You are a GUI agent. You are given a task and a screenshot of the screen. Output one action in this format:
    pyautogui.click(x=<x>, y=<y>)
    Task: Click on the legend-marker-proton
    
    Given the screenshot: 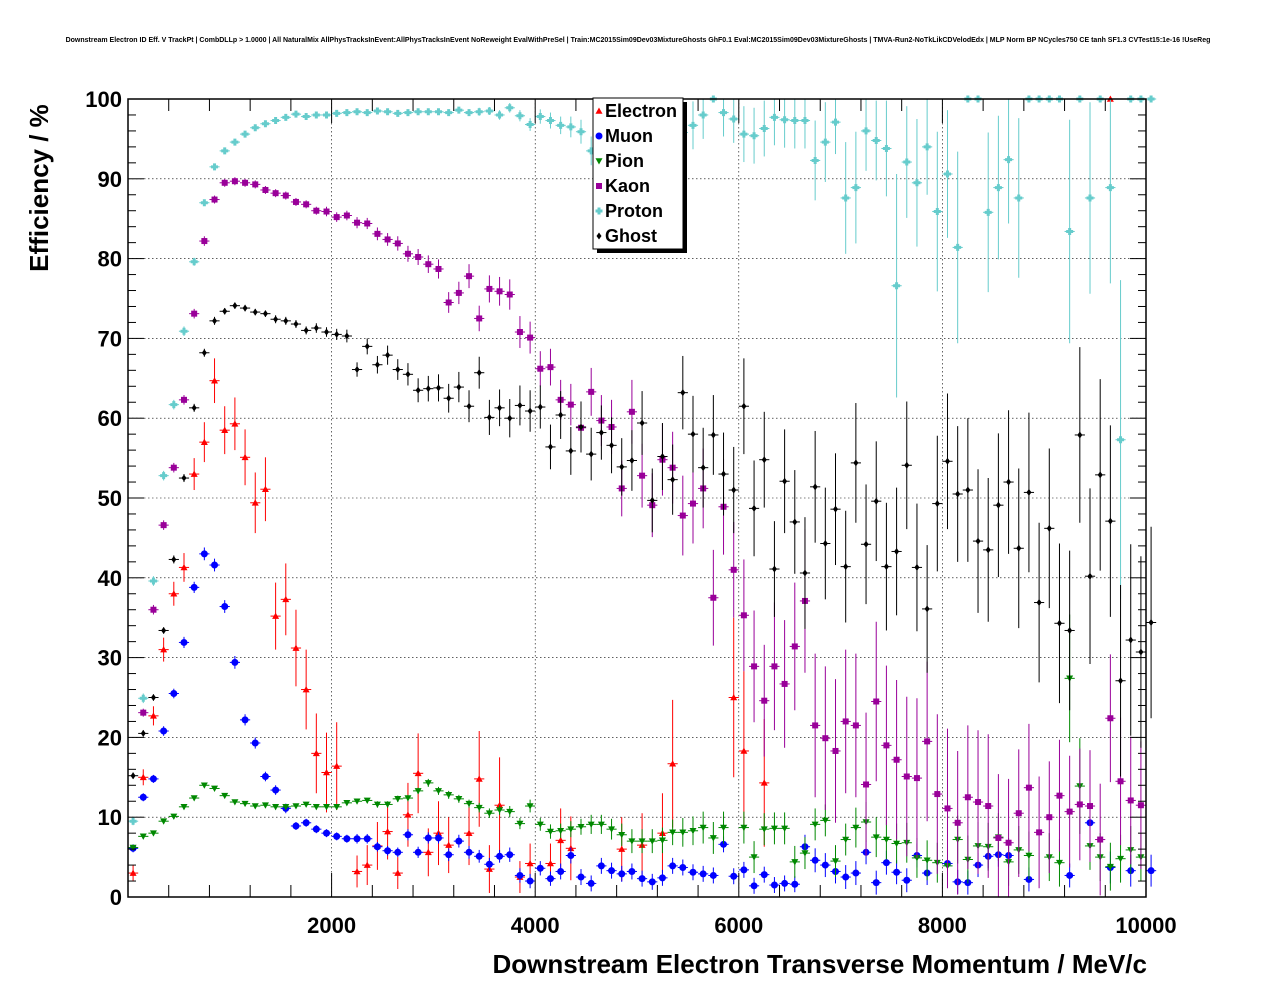 What is the action you would take?
    pyautogui.click(x=599, y=211)
    